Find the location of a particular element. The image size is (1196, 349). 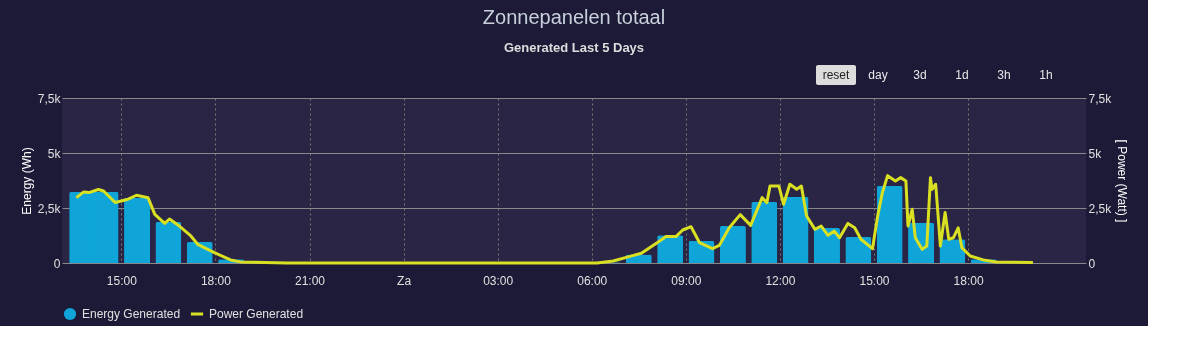

legend-label: Power Generated is located at coordinates (256, 314).